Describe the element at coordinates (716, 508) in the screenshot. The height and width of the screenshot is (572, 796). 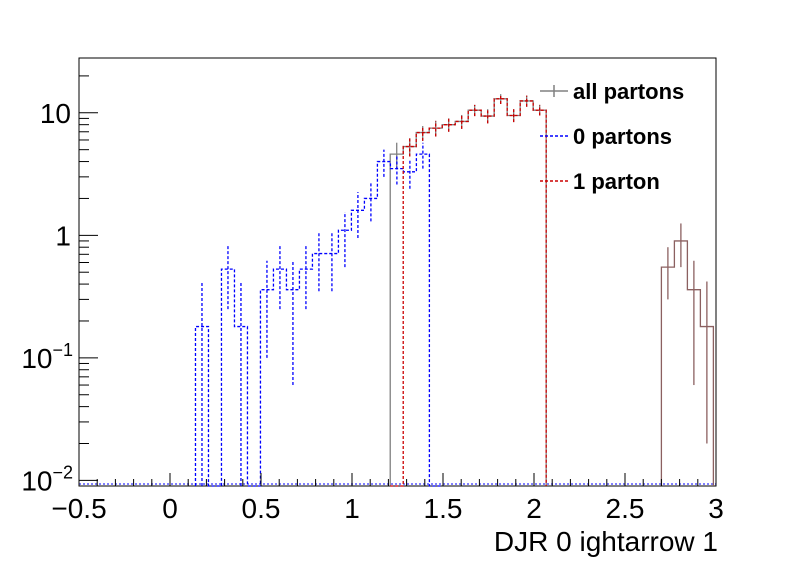
I see `x-tick-label: 3` at that location.